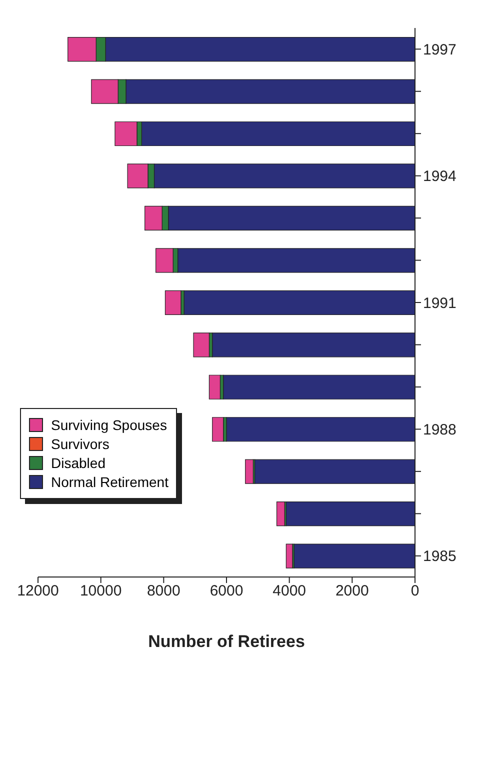 The width and height of the screenshot is (493, 760). Describe the element at coordinates (439, 557) in the screenshot. I see `y-tick-label: 1985` at that location.